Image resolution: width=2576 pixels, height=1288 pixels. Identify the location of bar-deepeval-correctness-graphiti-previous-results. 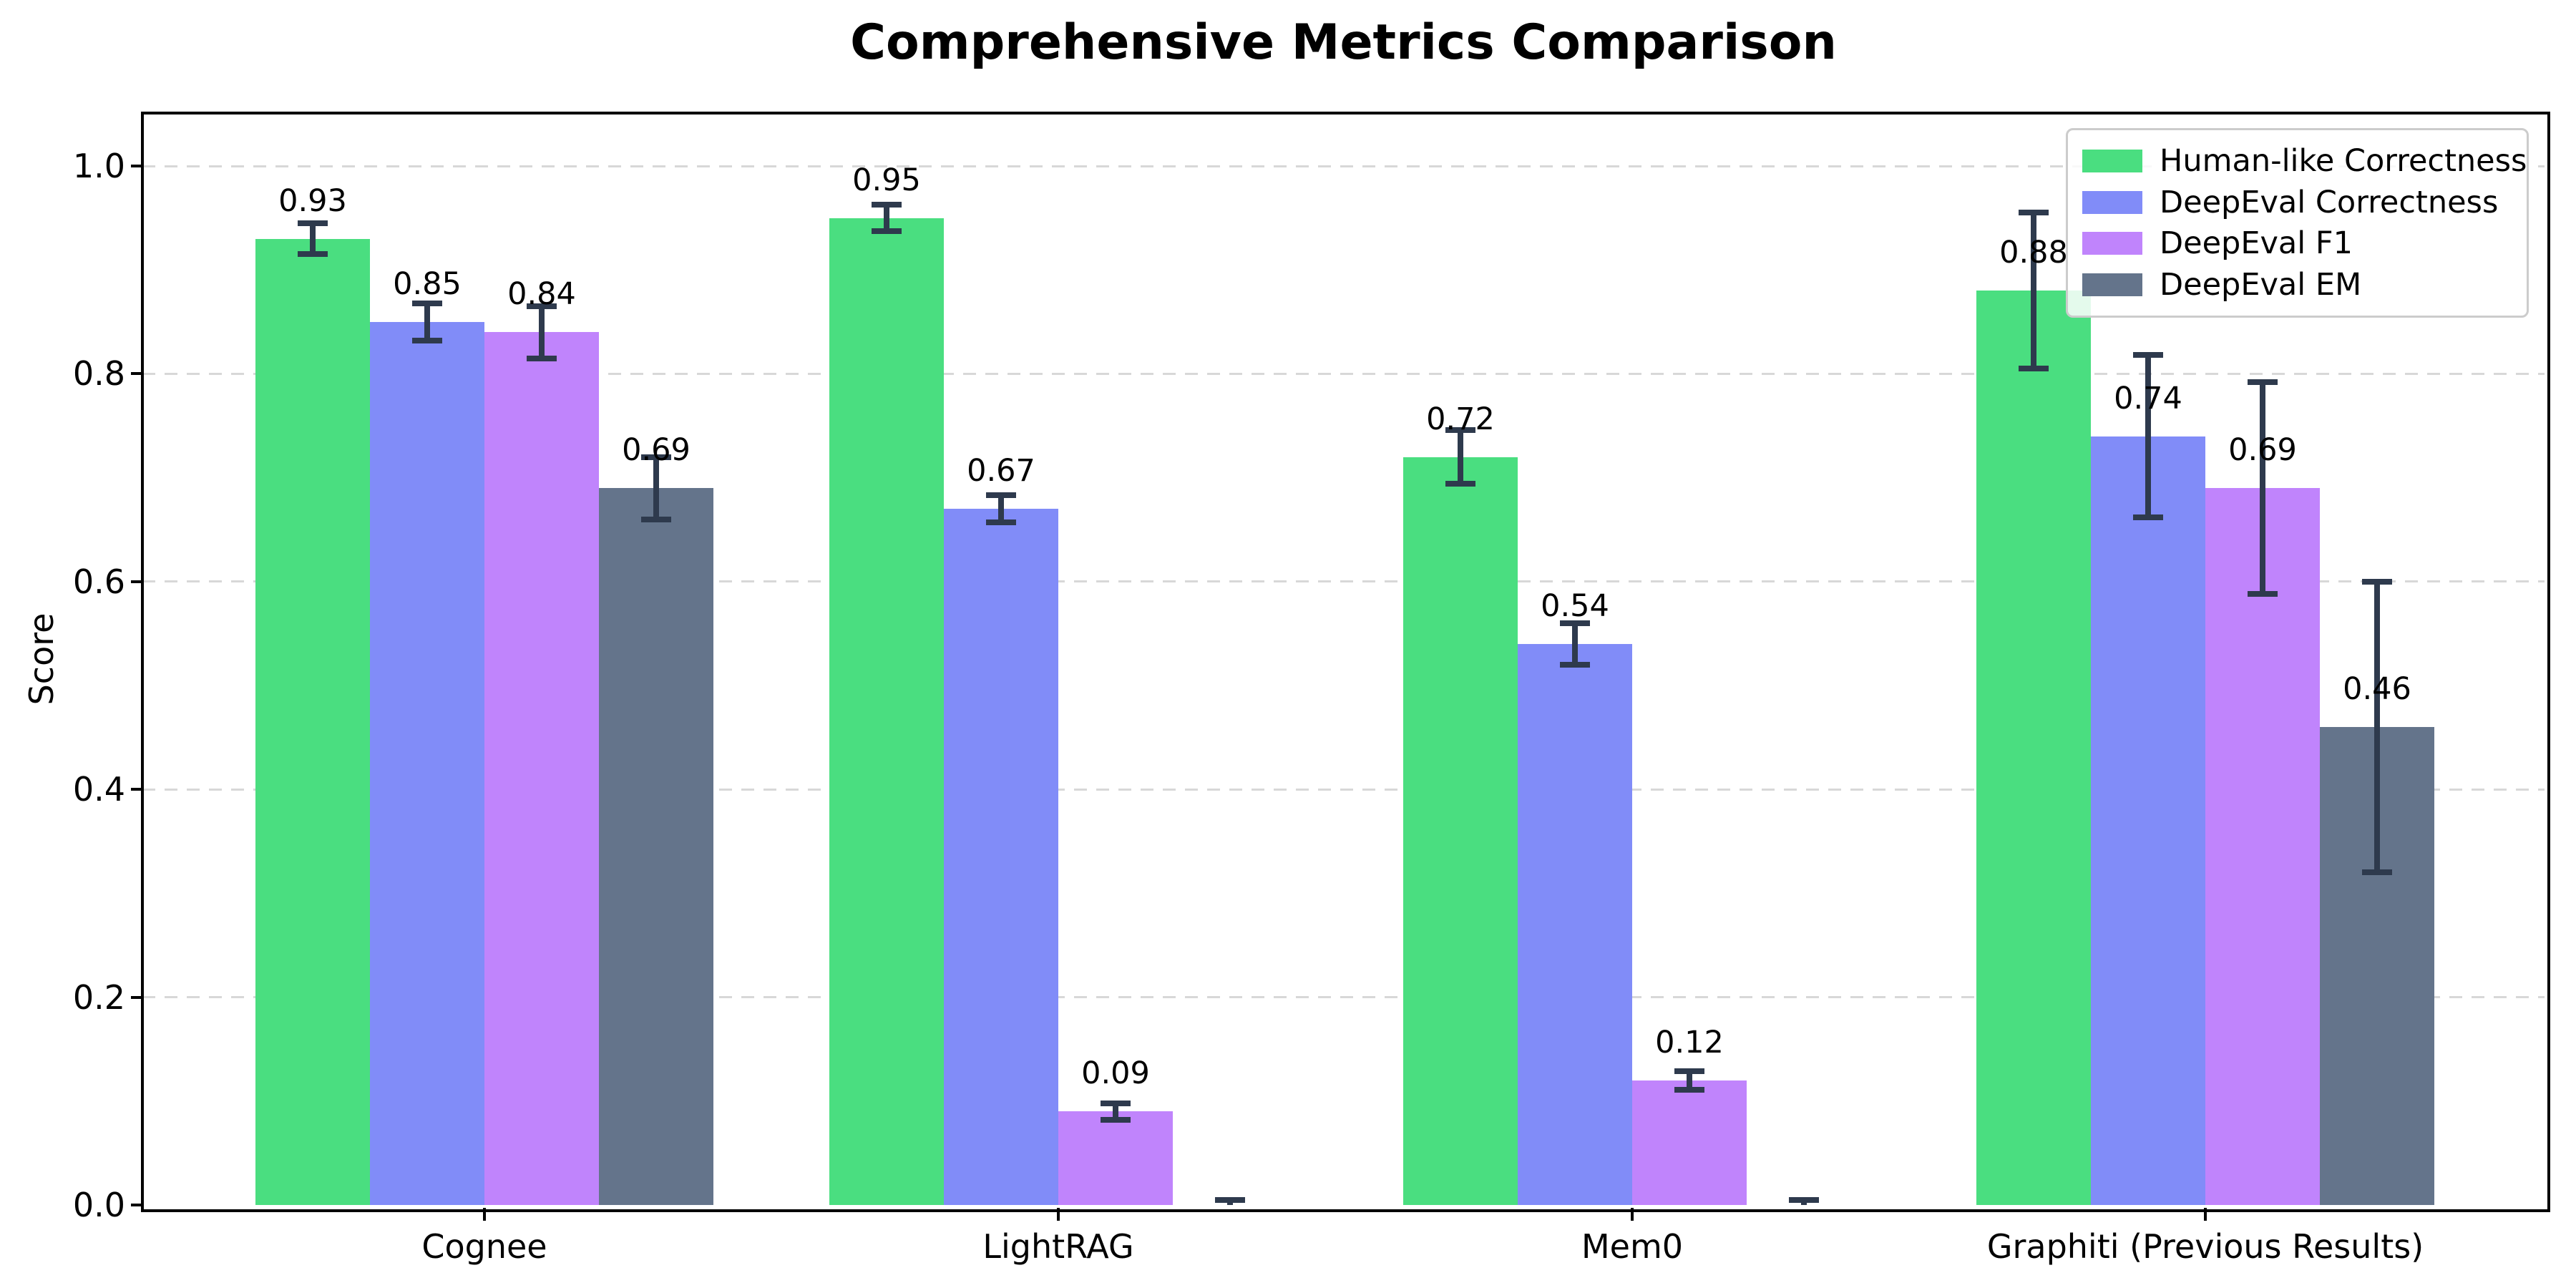
(2148, 820).